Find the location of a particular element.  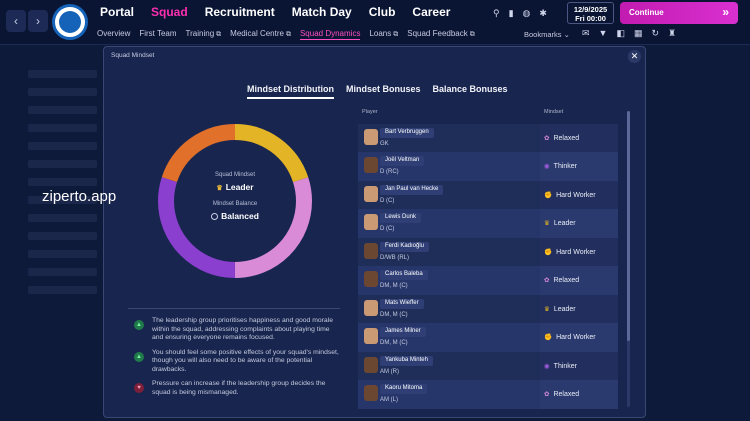

mindset-cell: ✿ Relaxed is located at coordinates (579, 280).